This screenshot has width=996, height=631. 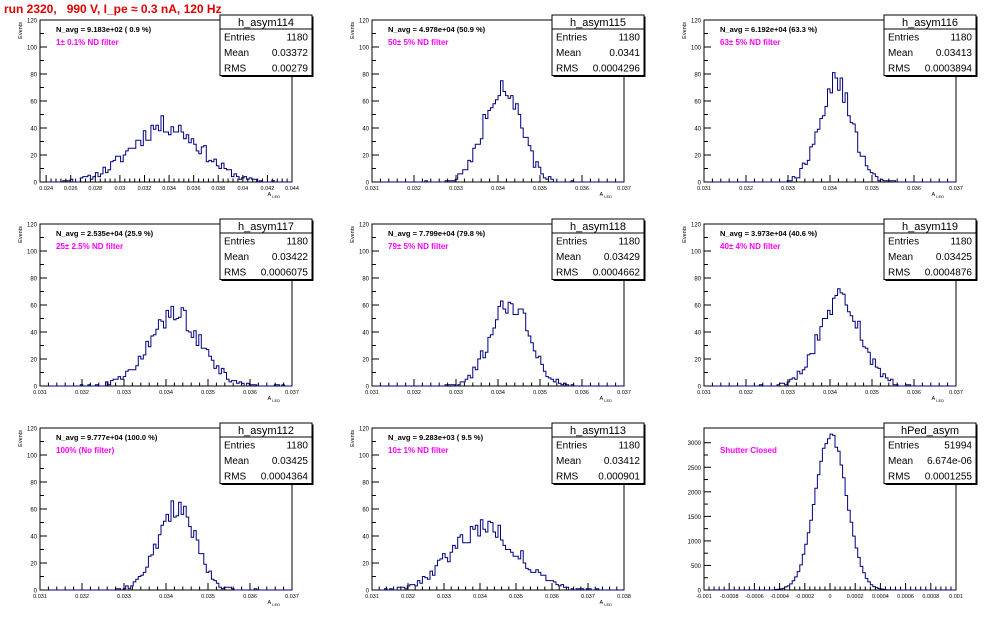 I want to click on navg-label: N_avg = 4.978e+04 (50.9 %), so click(x=437, y=29).